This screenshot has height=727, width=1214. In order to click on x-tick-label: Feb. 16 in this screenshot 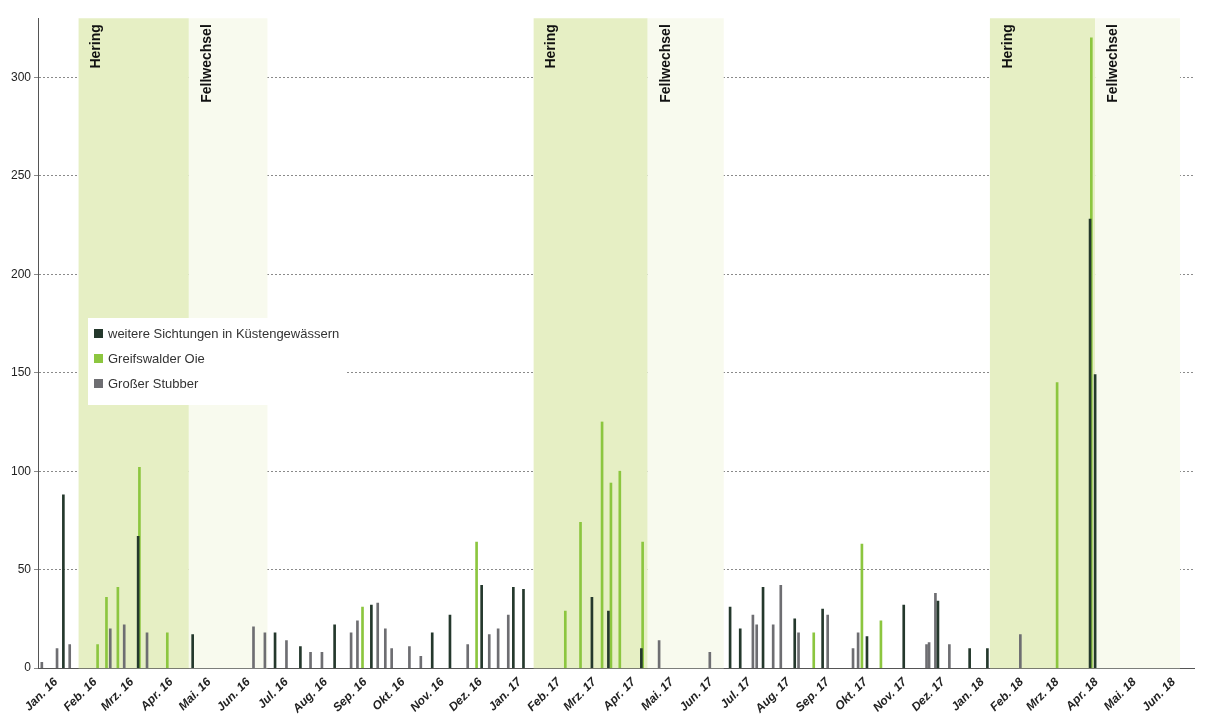, I will do `click(80, 694)`.